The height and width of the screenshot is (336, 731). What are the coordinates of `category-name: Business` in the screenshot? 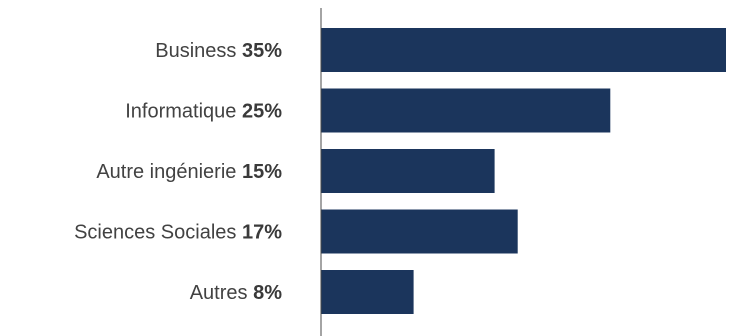 It's located at (195, 51).